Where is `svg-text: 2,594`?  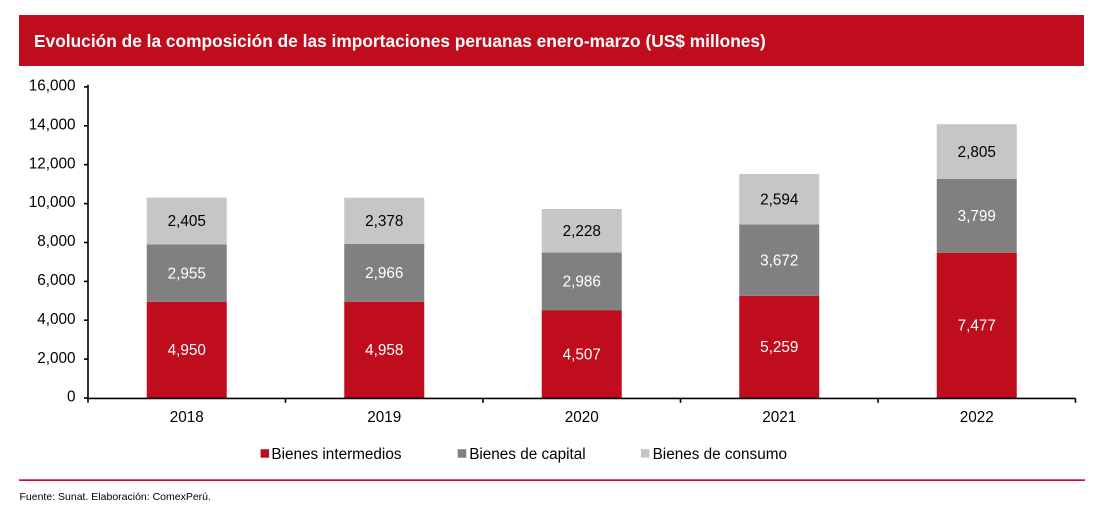
svg-text: 2,594 is located at coordinates (779, 199).